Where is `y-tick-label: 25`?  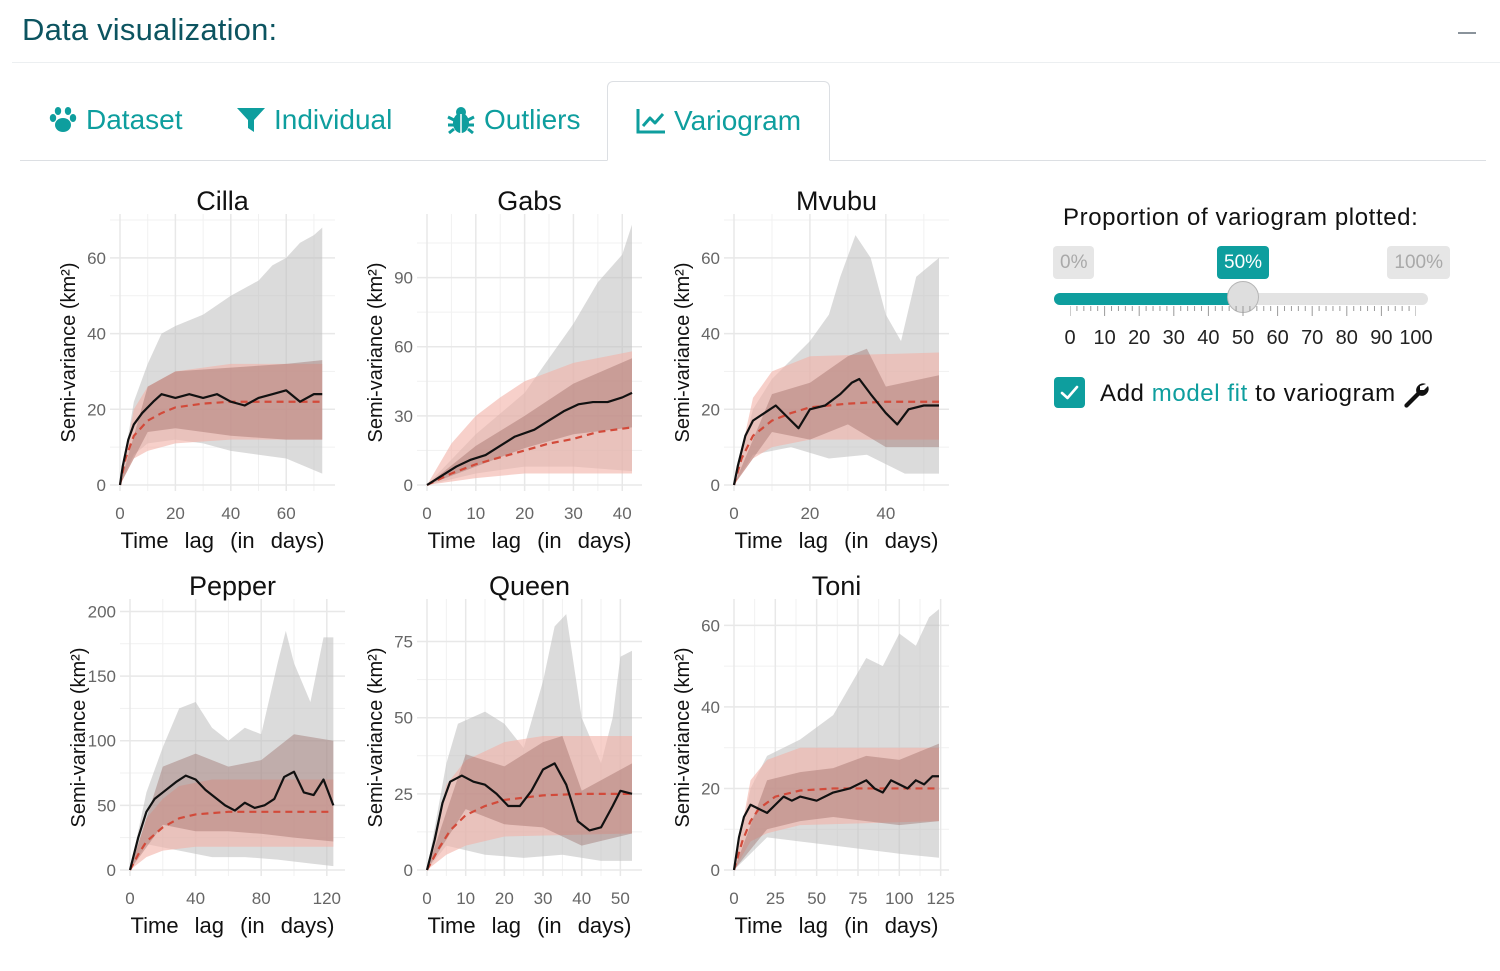 y-tick-label: 25 is located at coordinates (403, 794).